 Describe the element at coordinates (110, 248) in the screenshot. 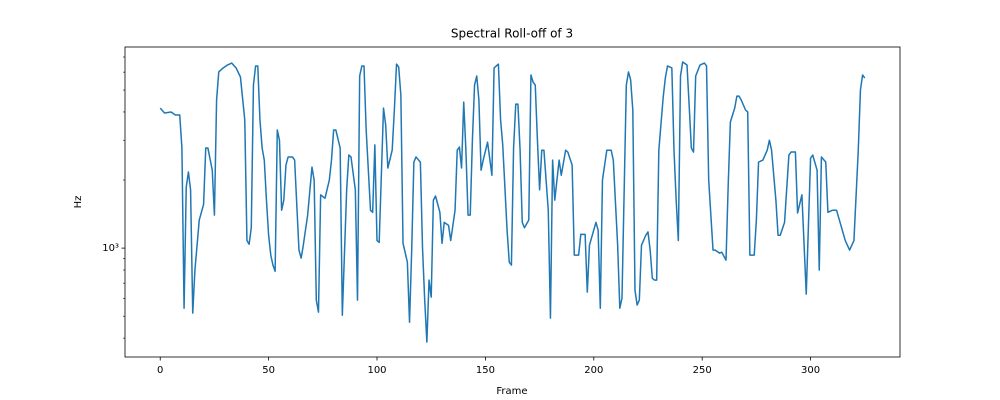

I see `y-tick-label: 10³` at that location.